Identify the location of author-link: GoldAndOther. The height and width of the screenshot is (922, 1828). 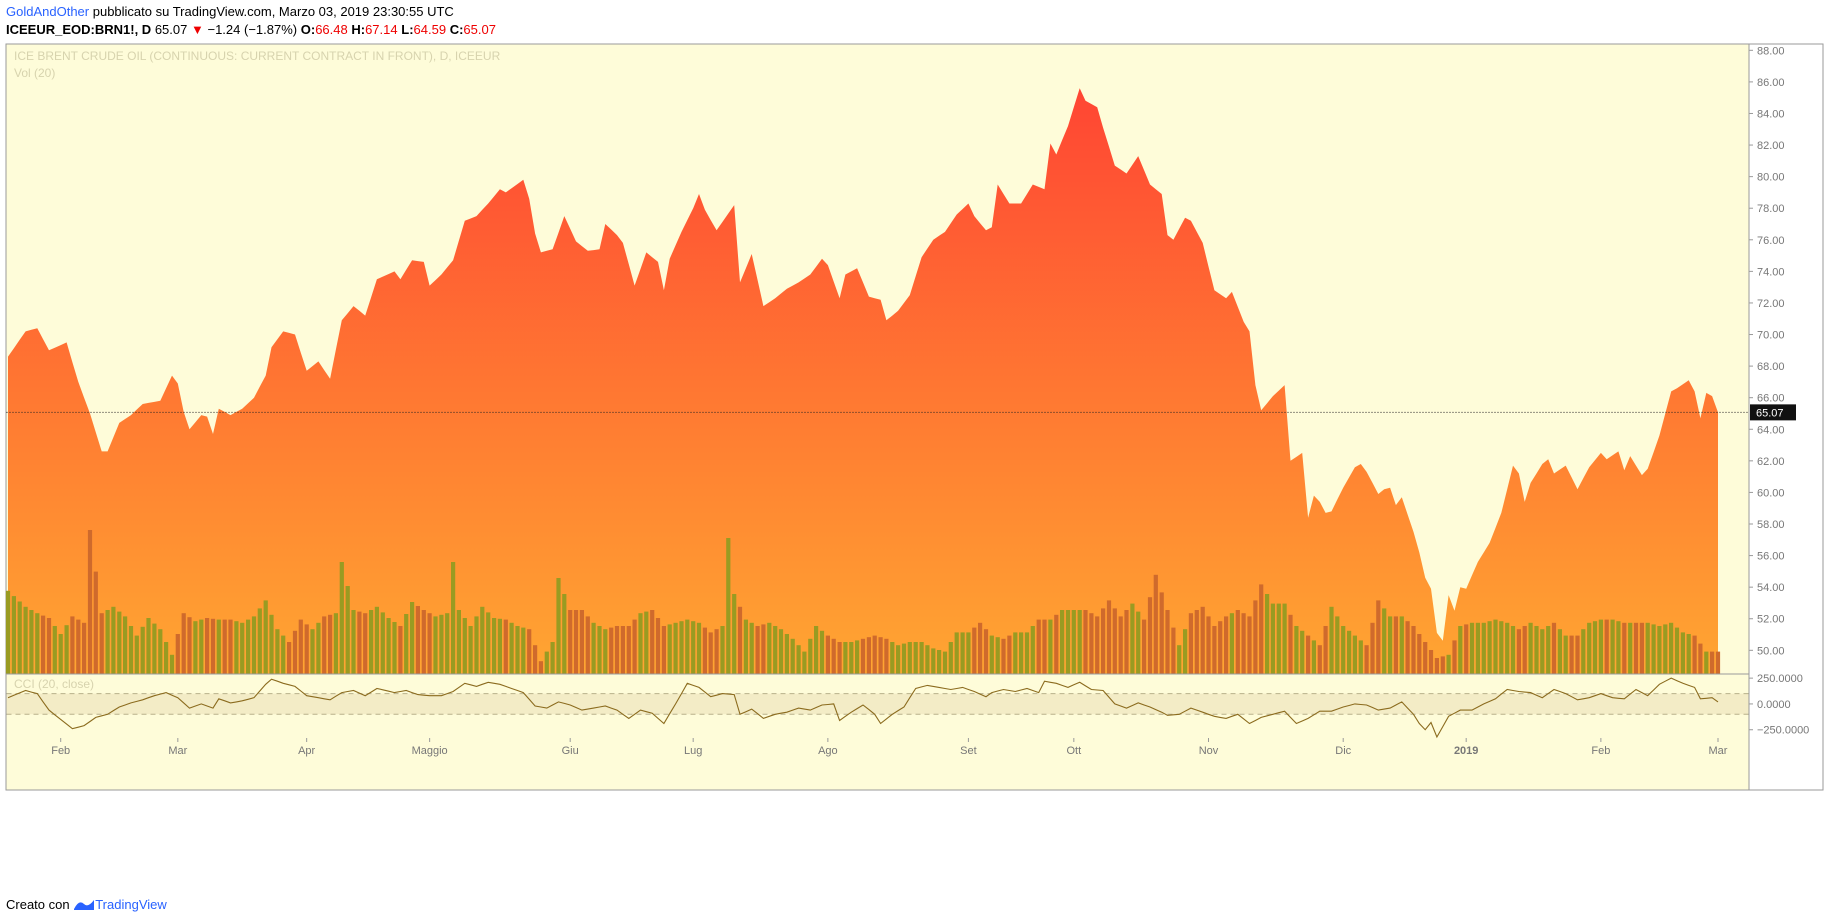
(48, 11).